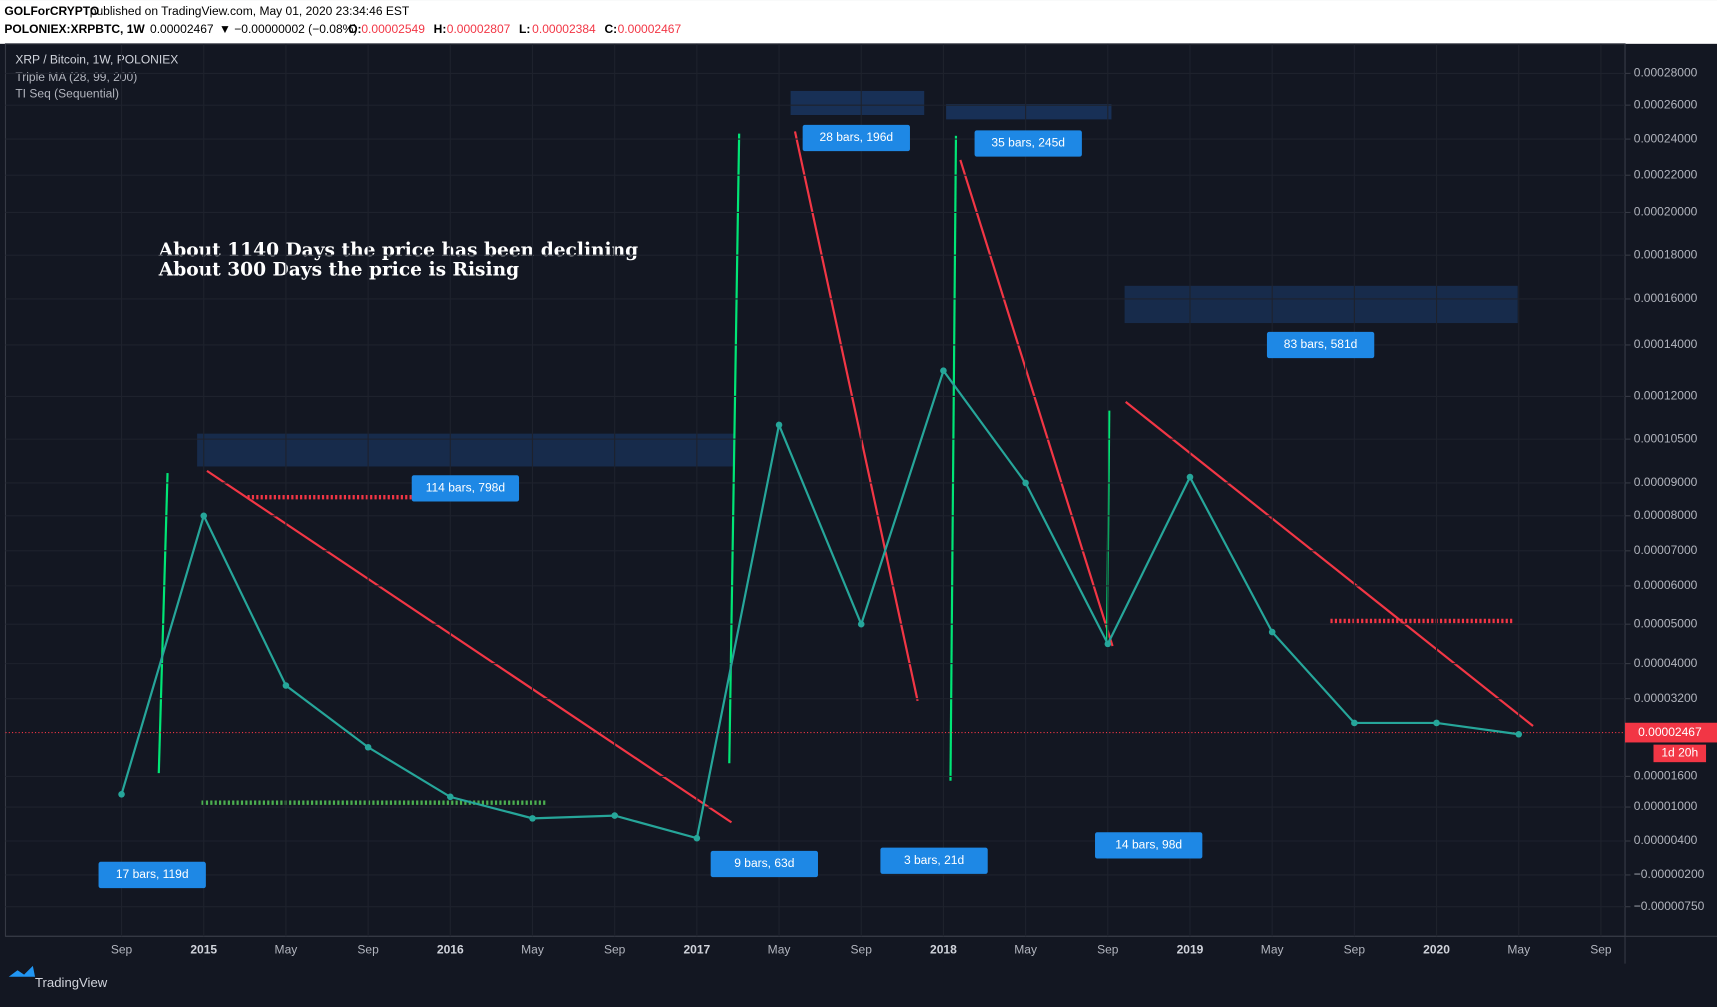 This screenshot has height=1007, width=1717. I want to click on price: 0.00002467, so click(182, 29).